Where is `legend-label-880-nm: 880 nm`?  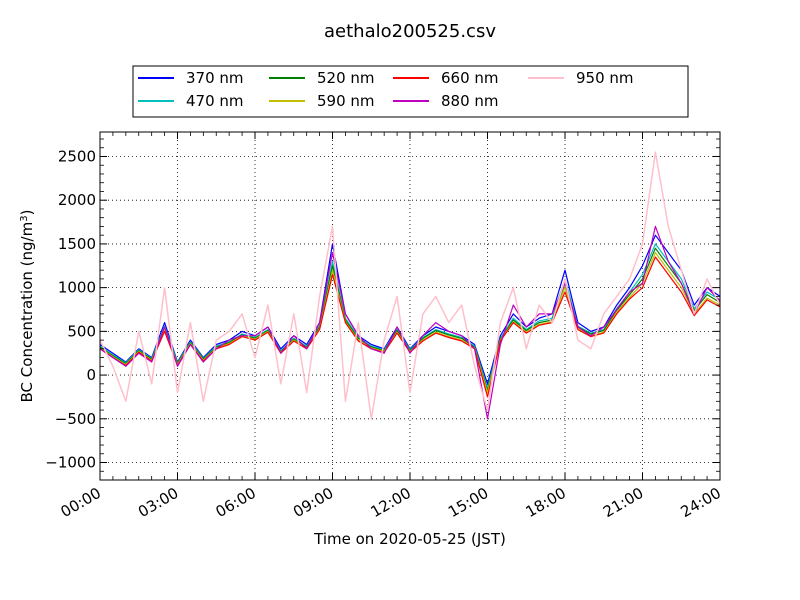 legend-label-880-nm: 880 nm is located at coordinates (470, 101).